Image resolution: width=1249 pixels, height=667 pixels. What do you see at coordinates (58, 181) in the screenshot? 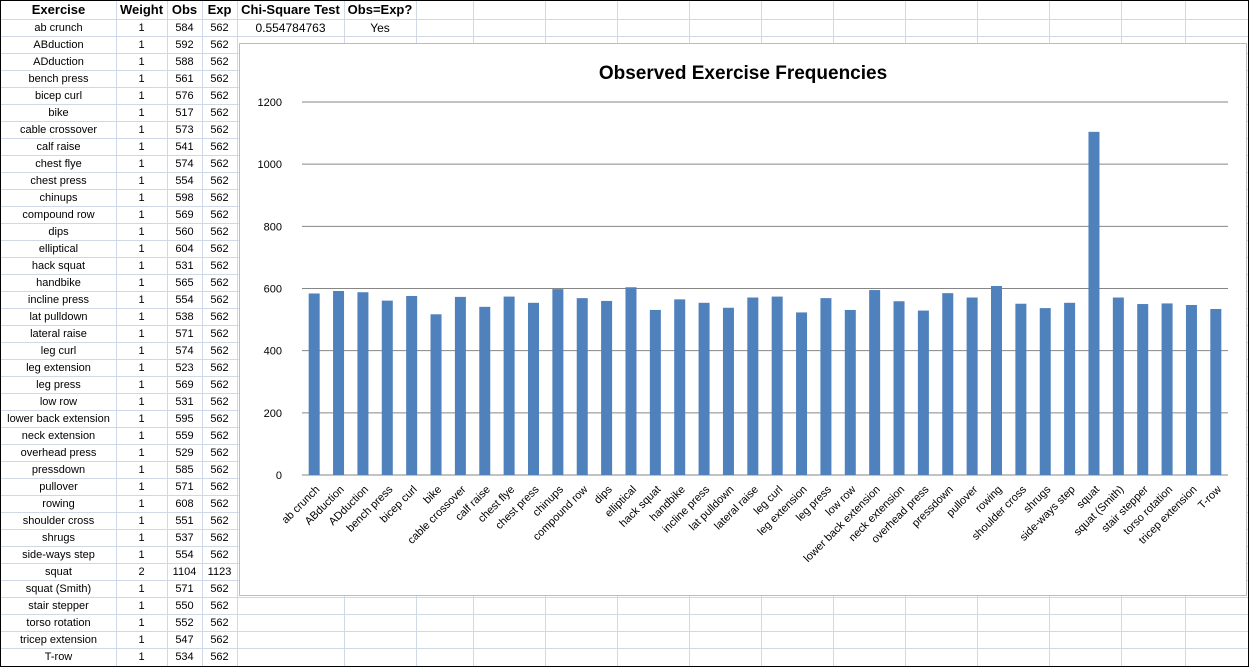
I see `row-exercise-name: chest press` at bounding box center [58, 181].